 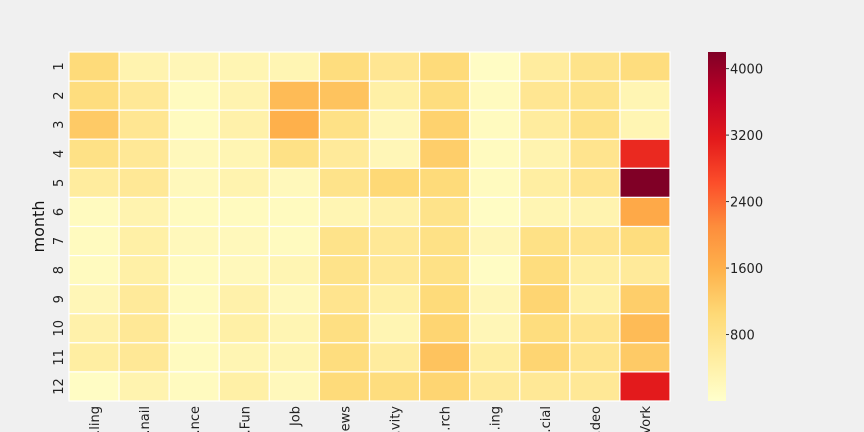 What do you see at coordinates (38, 227) in the screenshot?
I see `y-axis-label: month` at bounding box center [38, 227].